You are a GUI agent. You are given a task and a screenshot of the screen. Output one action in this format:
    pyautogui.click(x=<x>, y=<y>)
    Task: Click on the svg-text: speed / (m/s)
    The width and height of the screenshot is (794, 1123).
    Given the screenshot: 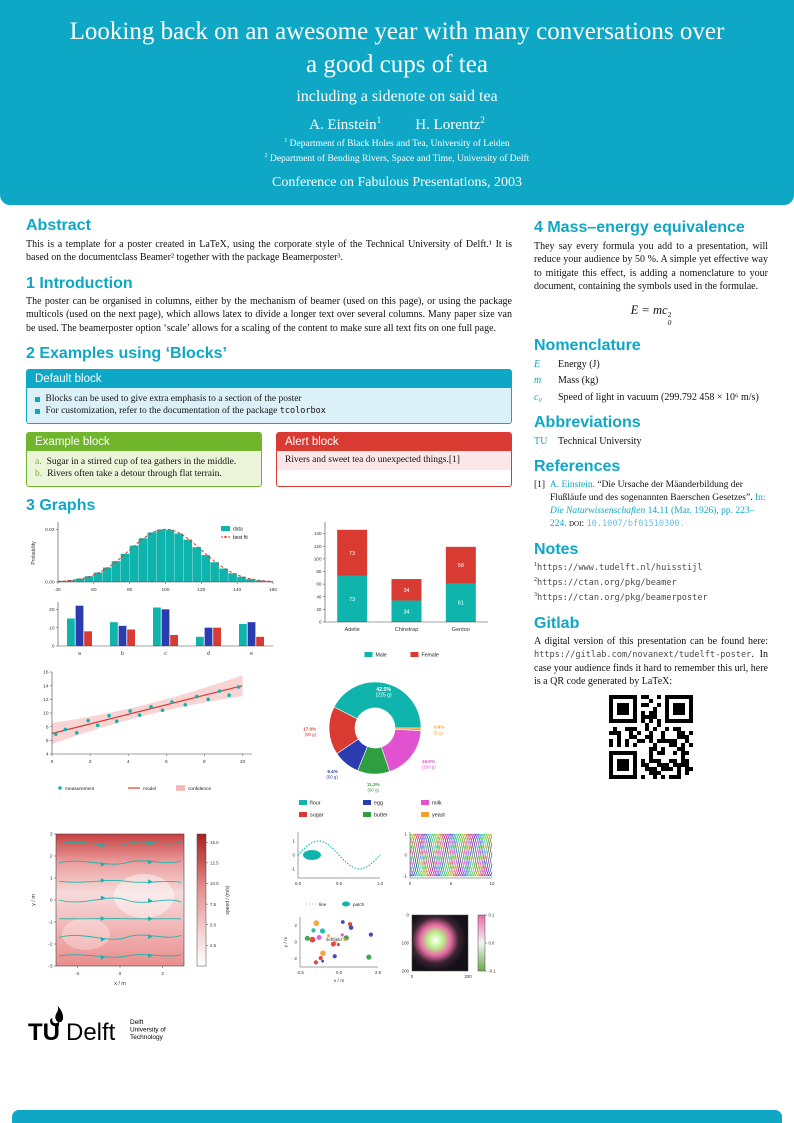 What is the action you would take?
    pyautogui.click(x=228, y=900)
    